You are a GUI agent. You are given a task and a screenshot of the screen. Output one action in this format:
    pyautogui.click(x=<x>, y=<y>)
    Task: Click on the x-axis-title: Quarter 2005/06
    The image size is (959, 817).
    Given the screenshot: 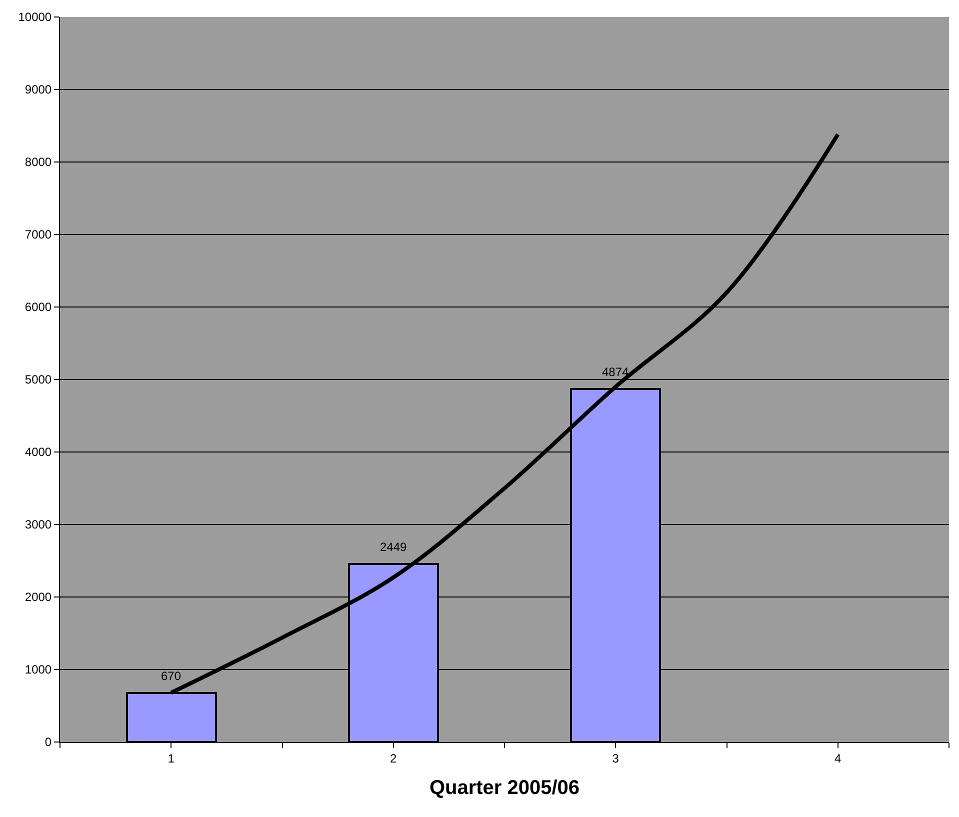 What is the action you would take?
    pyautogui.click(x=504, y=787)
    